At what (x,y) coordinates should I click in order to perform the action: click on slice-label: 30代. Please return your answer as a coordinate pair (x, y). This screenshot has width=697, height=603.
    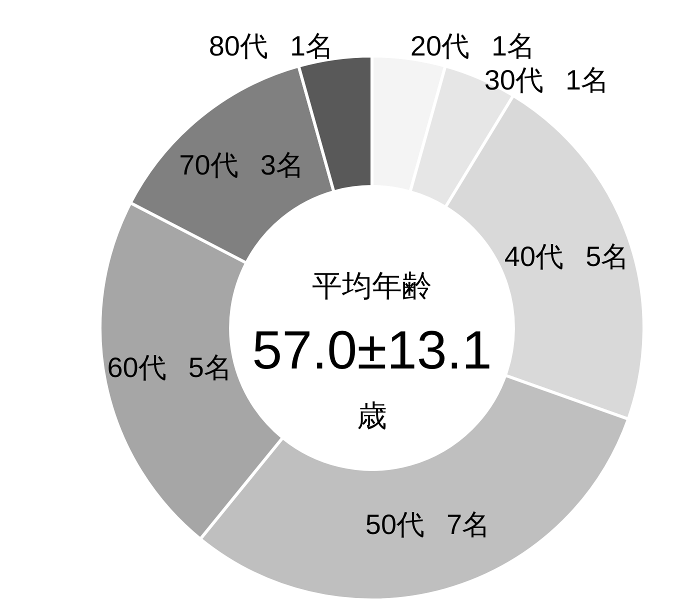
    Looking at the image, I should click on (514, 80).